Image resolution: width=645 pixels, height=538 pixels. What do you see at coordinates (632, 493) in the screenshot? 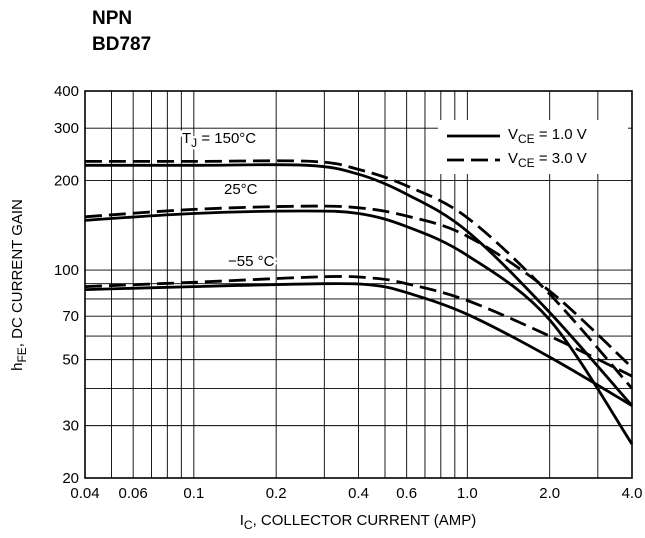
I see `x-tick-label: 4.0` at bounding box center [632, 493].